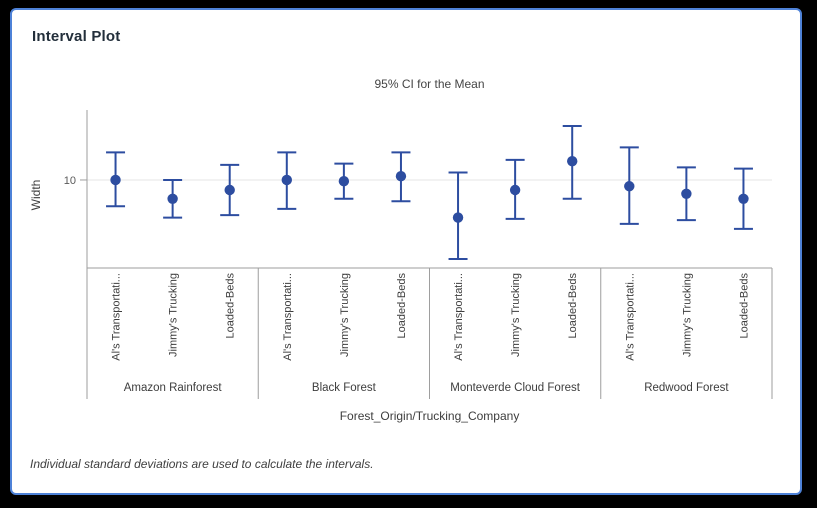  What do you see at coordinates (344, 388) in the screenshot?
I see `group-label: Black Forest` at bounding box center [344, 388].